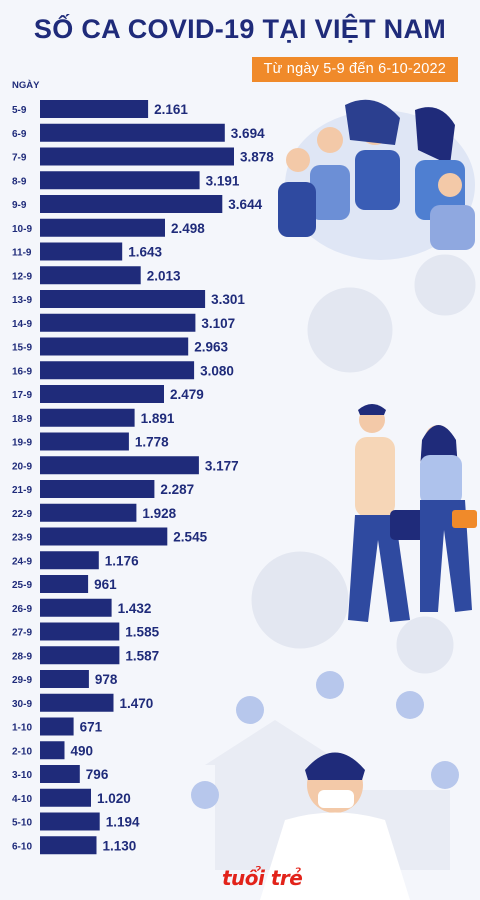 This screenshot has width=480, height=900. Describe the element at coordinates (177, 489) in the screenshot. I see `value-label: 2.287` at that location.